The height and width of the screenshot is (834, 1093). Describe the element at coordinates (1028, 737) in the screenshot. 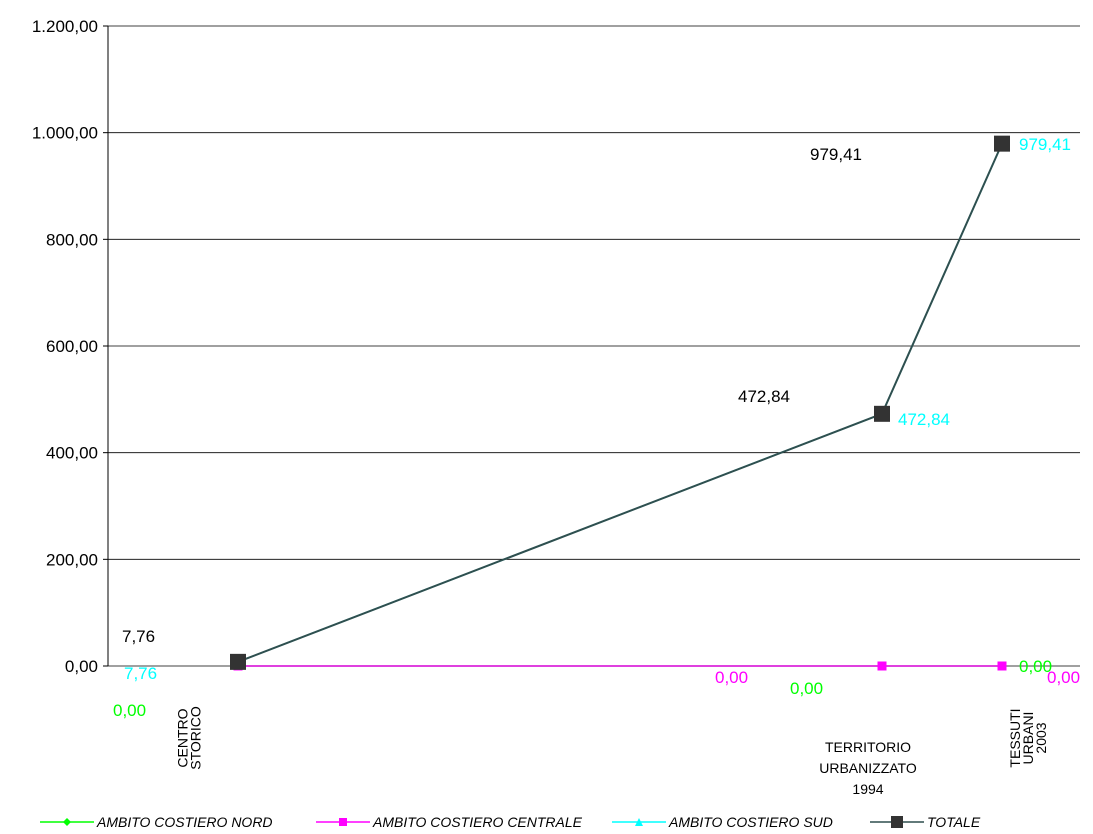

I see `category-label: TESSUTIURBANI2003` at that location.